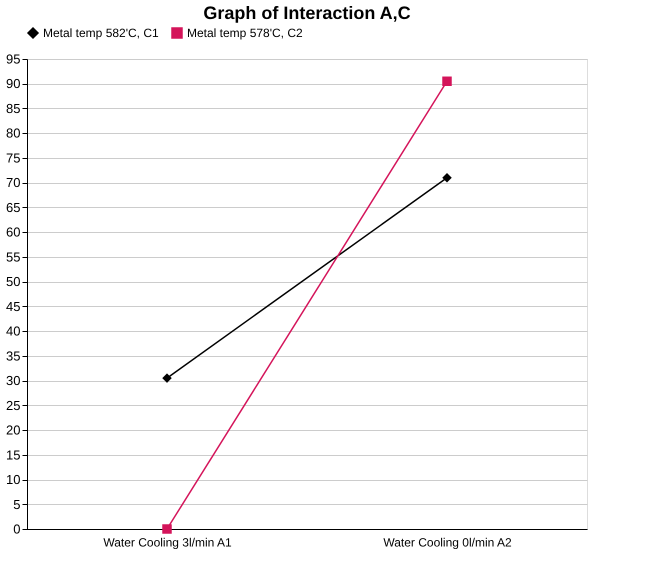 This screenshot has width=665, height=584. Describe the element at coordinates (167, 543) in the screenshot. I see `x-tick-label: Water Cooling 3l/min A1` at that location.